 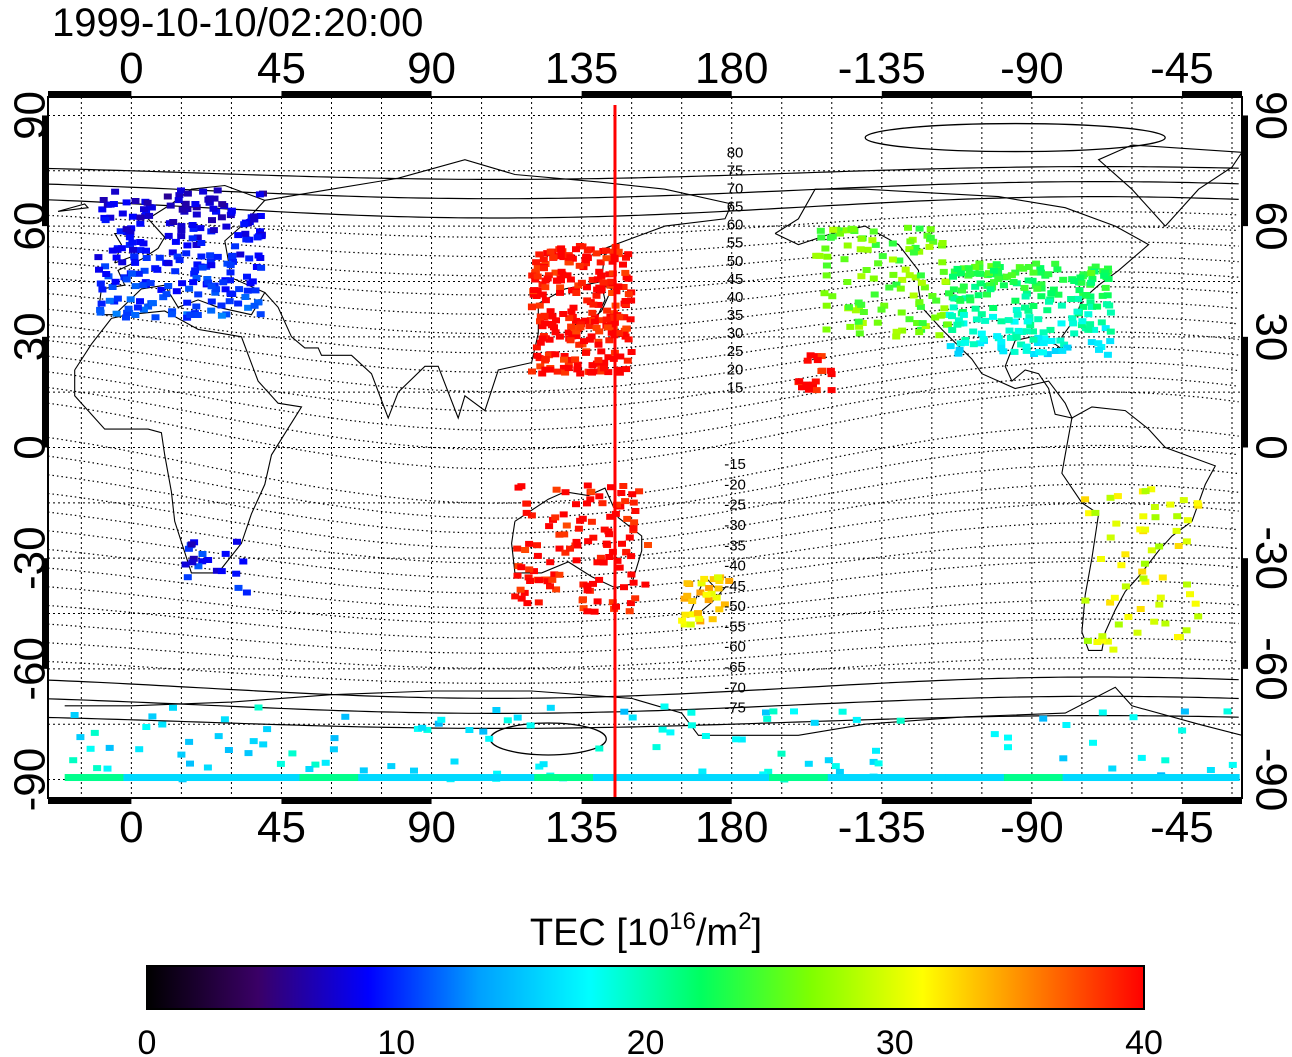 What do you see at coordinates (956, 801) in the screenshot?
I see `frame-bar-bottom` at bounding box center [956, 801].